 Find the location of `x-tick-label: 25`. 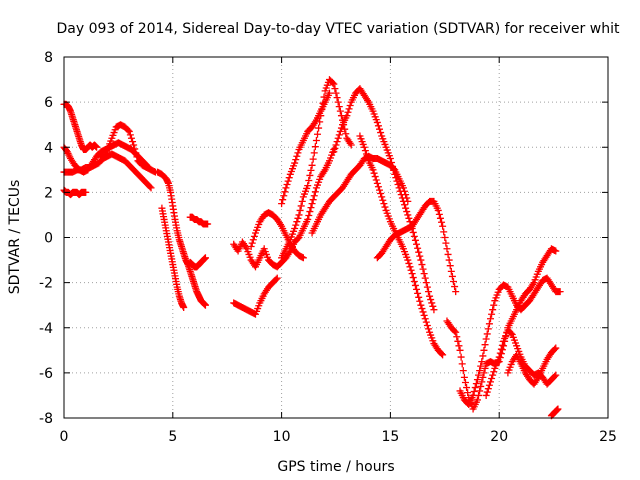

x-tick-label: 25 is located at coordinates (608, 437).